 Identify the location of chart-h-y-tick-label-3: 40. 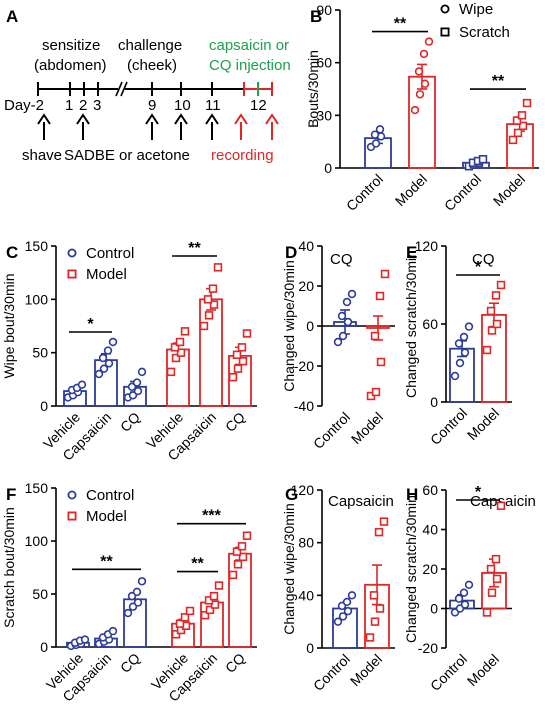
(430, 530).